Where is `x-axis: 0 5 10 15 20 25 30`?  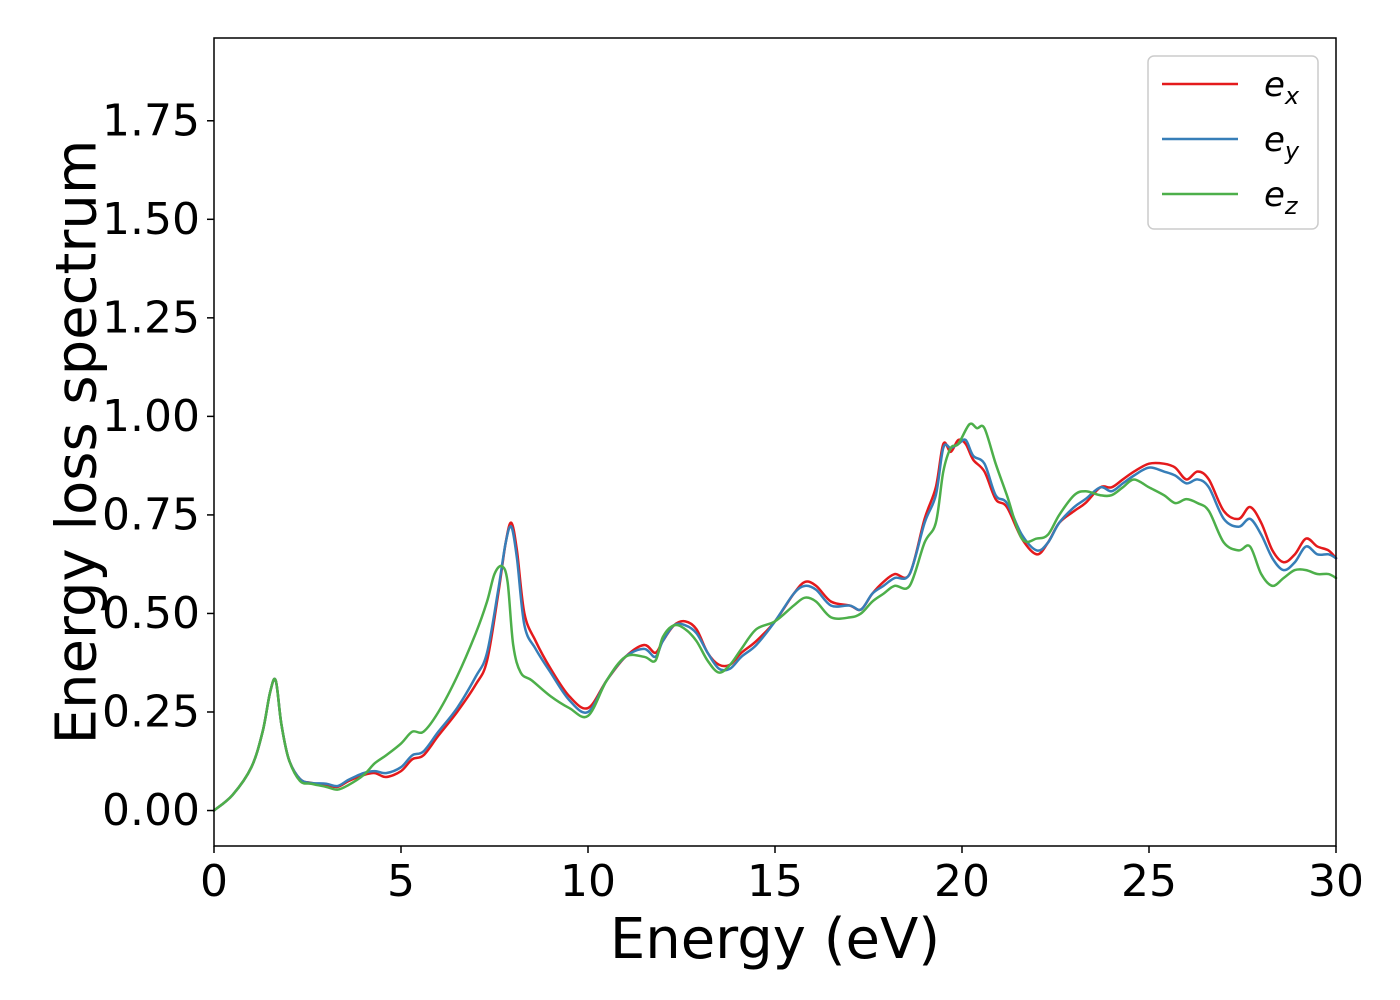 x-axis: 0 5 10 15 20 25 30 is located at coordinates (782, 876).